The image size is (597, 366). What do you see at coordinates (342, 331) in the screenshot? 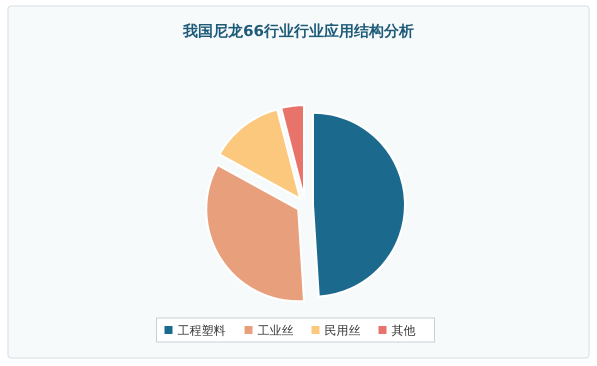
I see `legend-label: 民用丝` at bounding box center [342, 331].